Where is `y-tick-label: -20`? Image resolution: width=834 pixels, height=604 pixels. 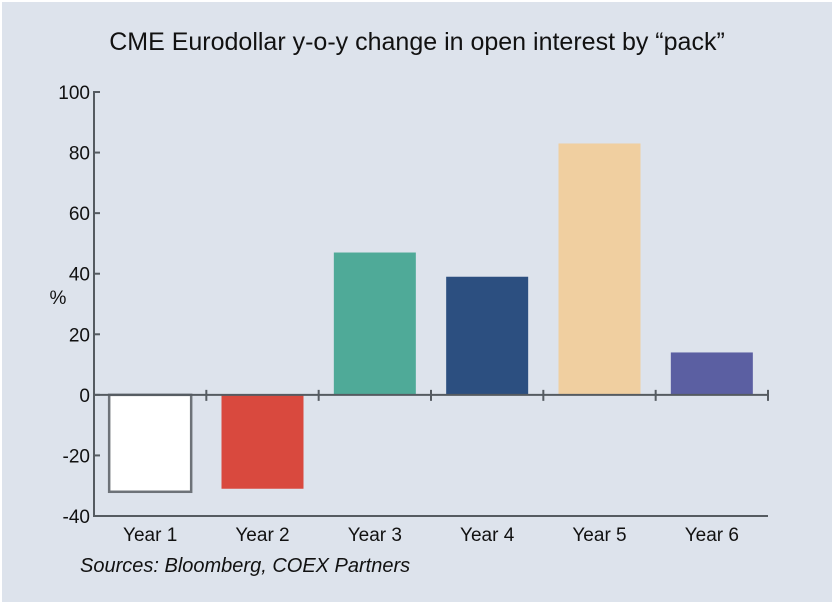
y-tick-label: -20 is located at coordinates (76, 456).